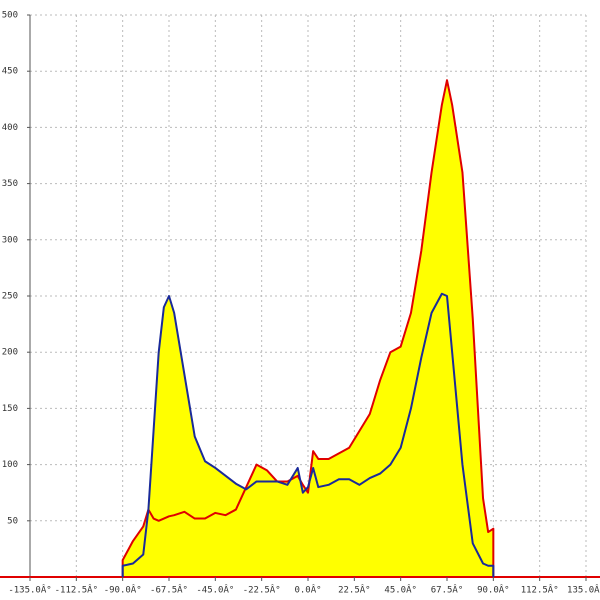 Image resolution: width=600 pixels, height=600 pixels. What do you see at coordinates (262, 590) in the screenshot?
I see `x-tick-label: -22.5Â°` at bounding box center [262, 590].